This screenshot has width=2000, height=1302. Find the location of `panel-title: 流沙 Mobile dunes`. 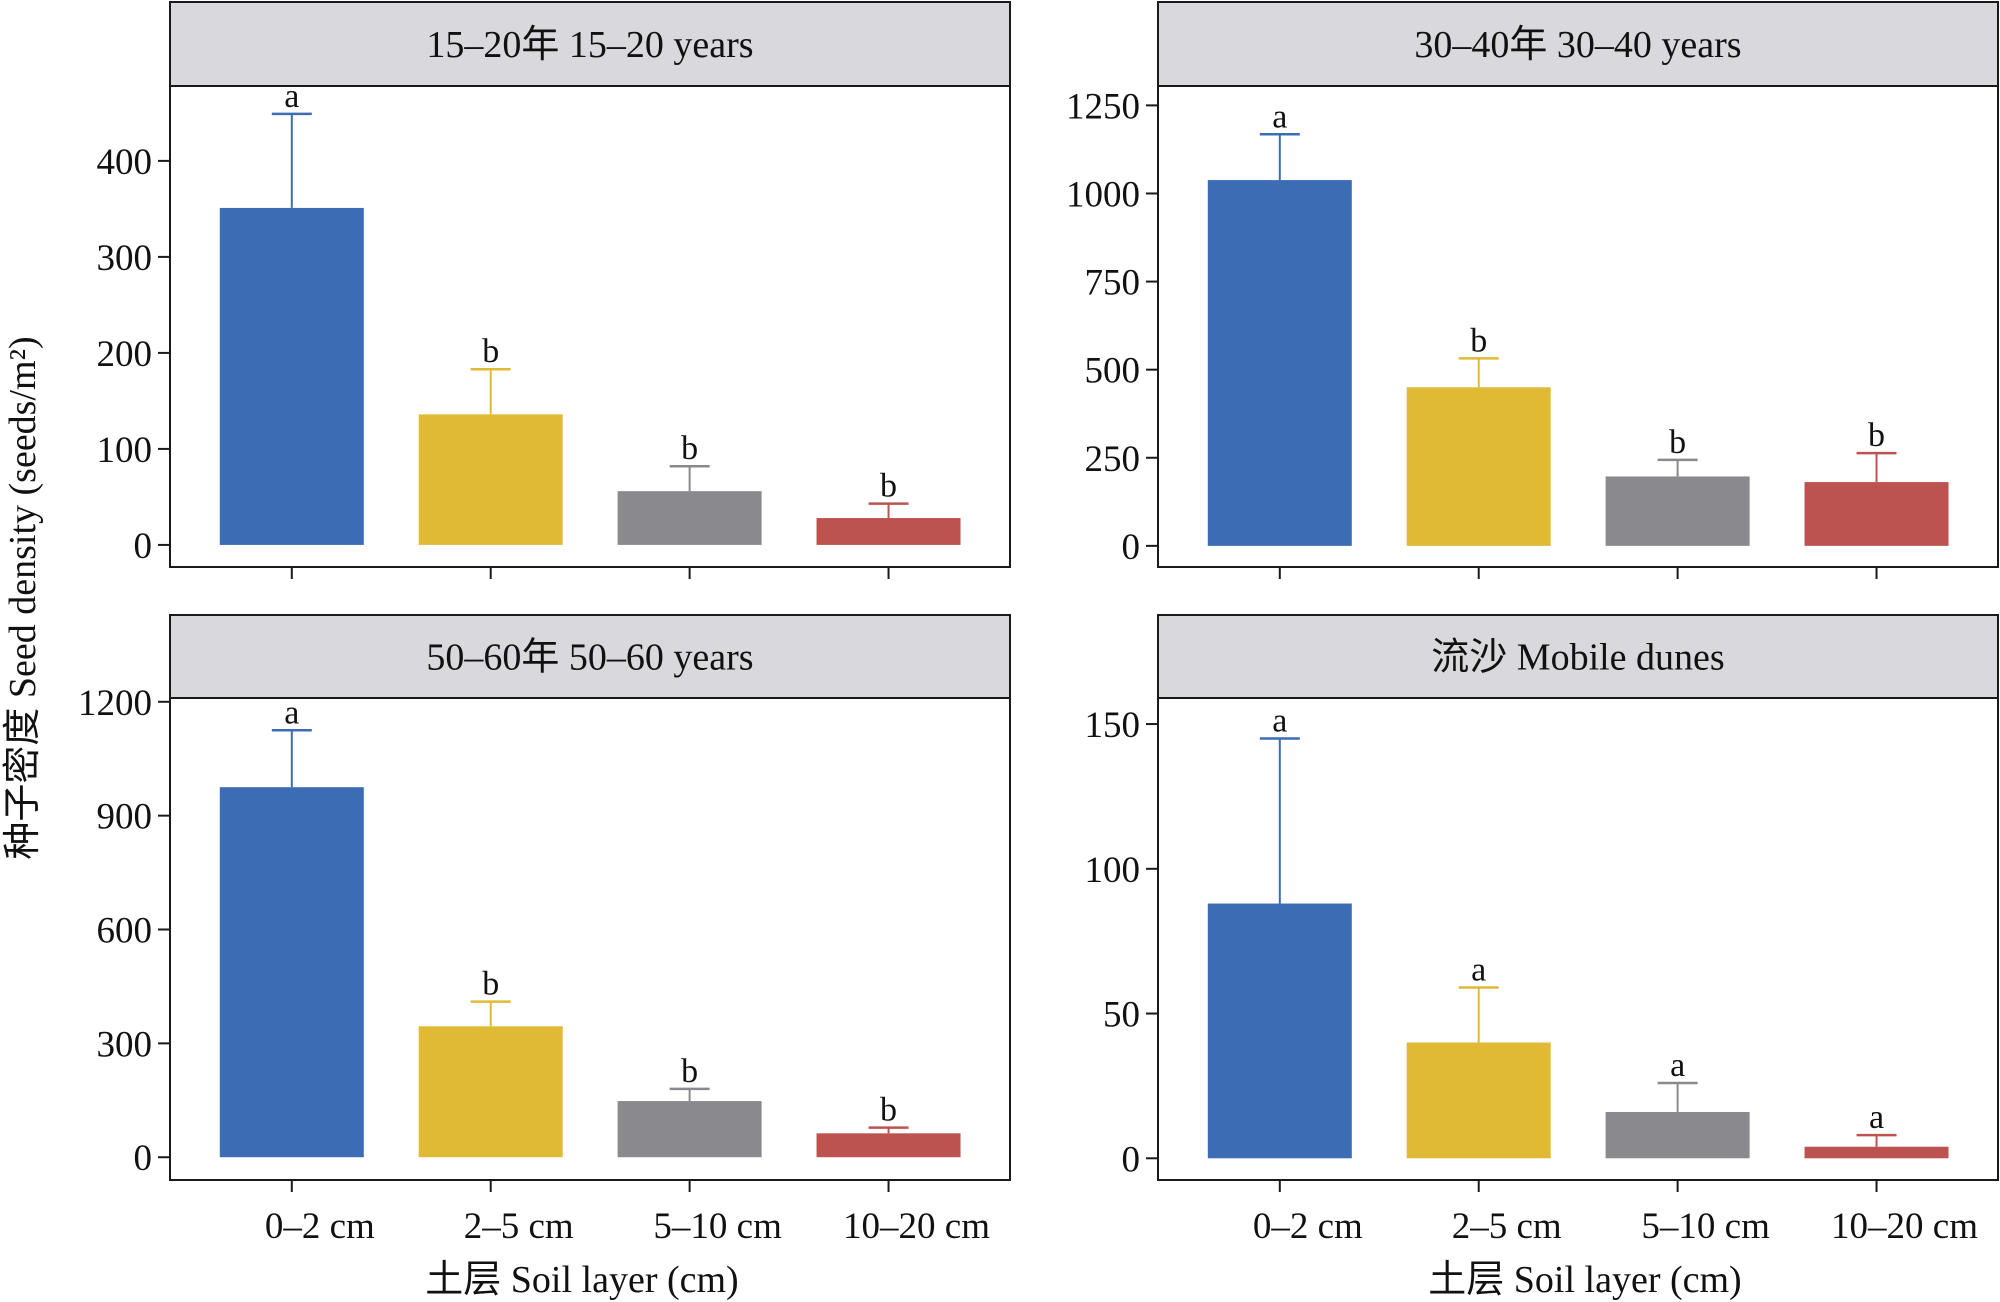

panel-title: 流沙 Mobile dunes is located at coordinates (1577, 658).